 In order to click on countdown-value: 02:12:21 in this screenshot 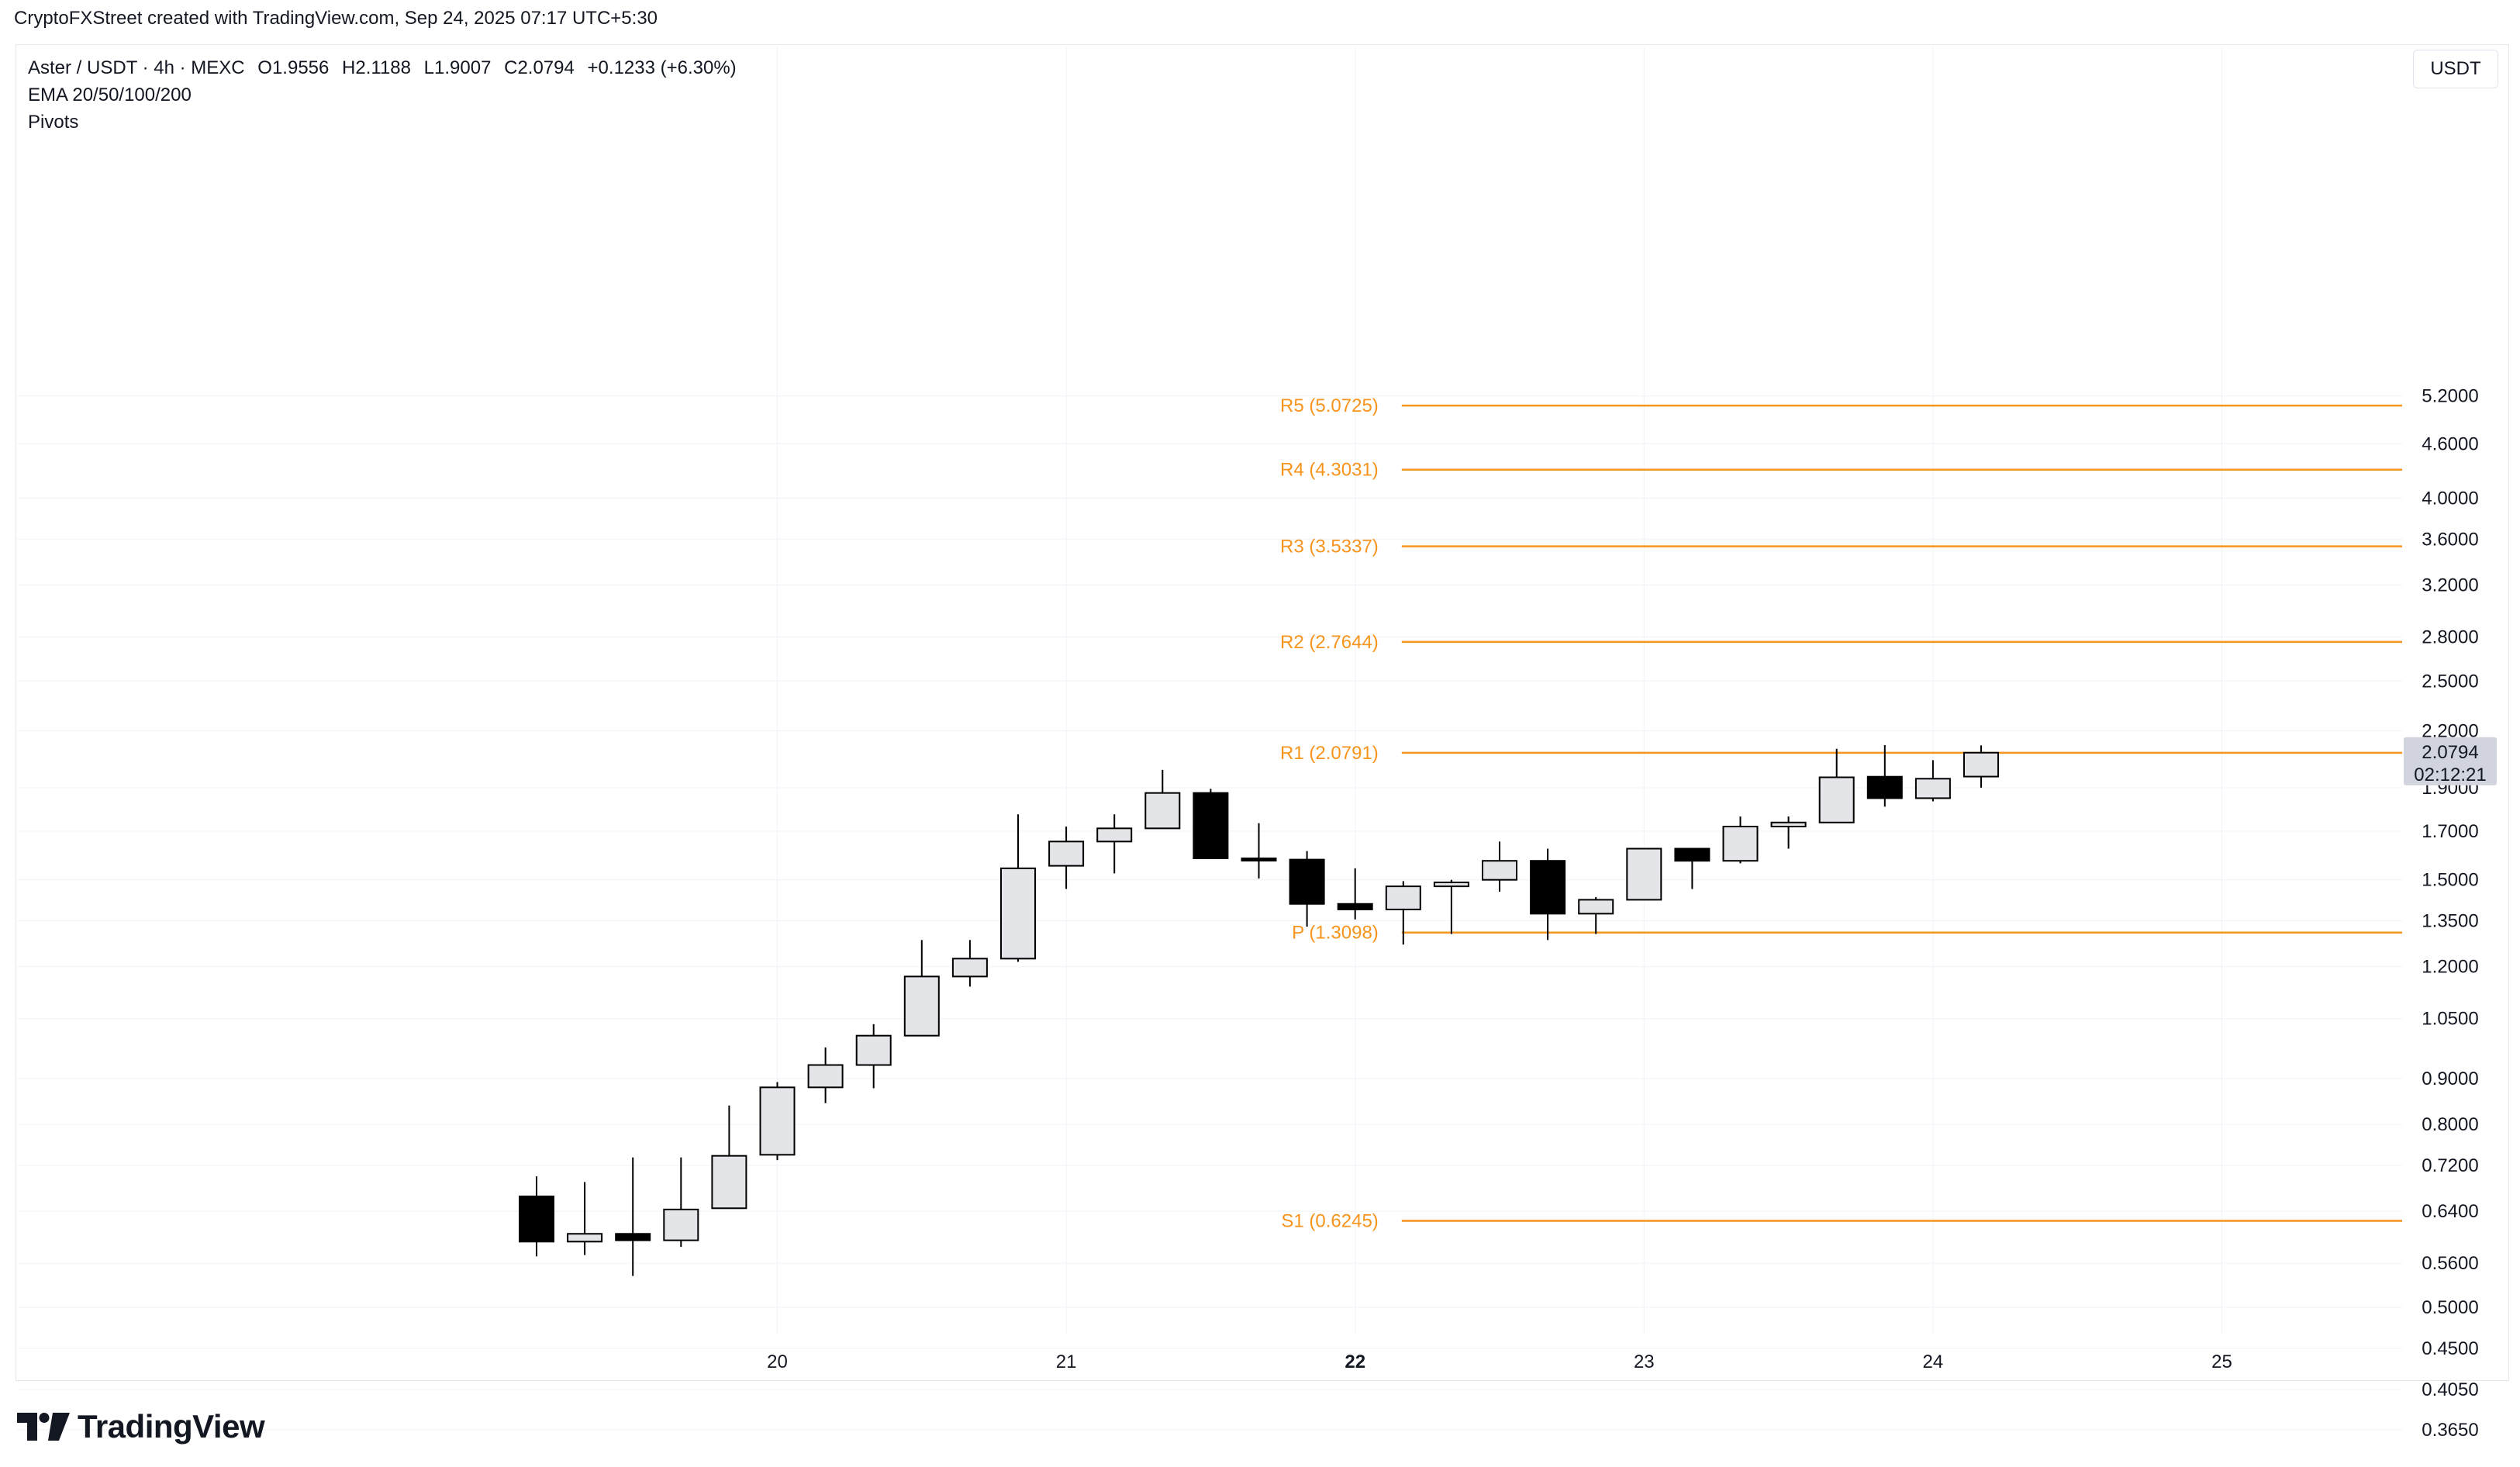, I will do `click(2450, 775)`.